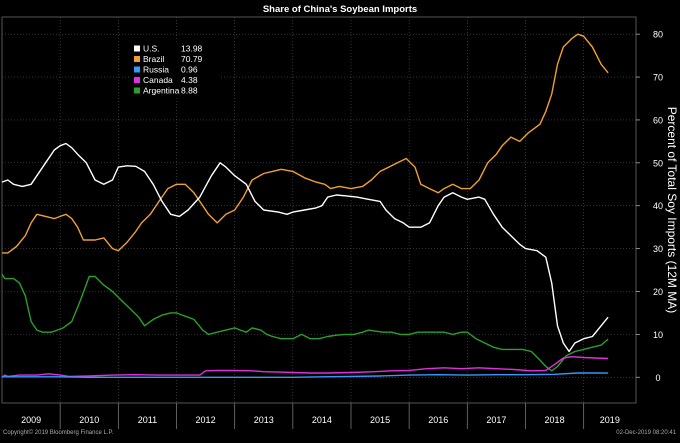 This screenshot has height=443, width=680. What do you see at coordinates (153, 59) in the screenshot?
I see `legend-label: Brazil` at bounding box center [153, 59].